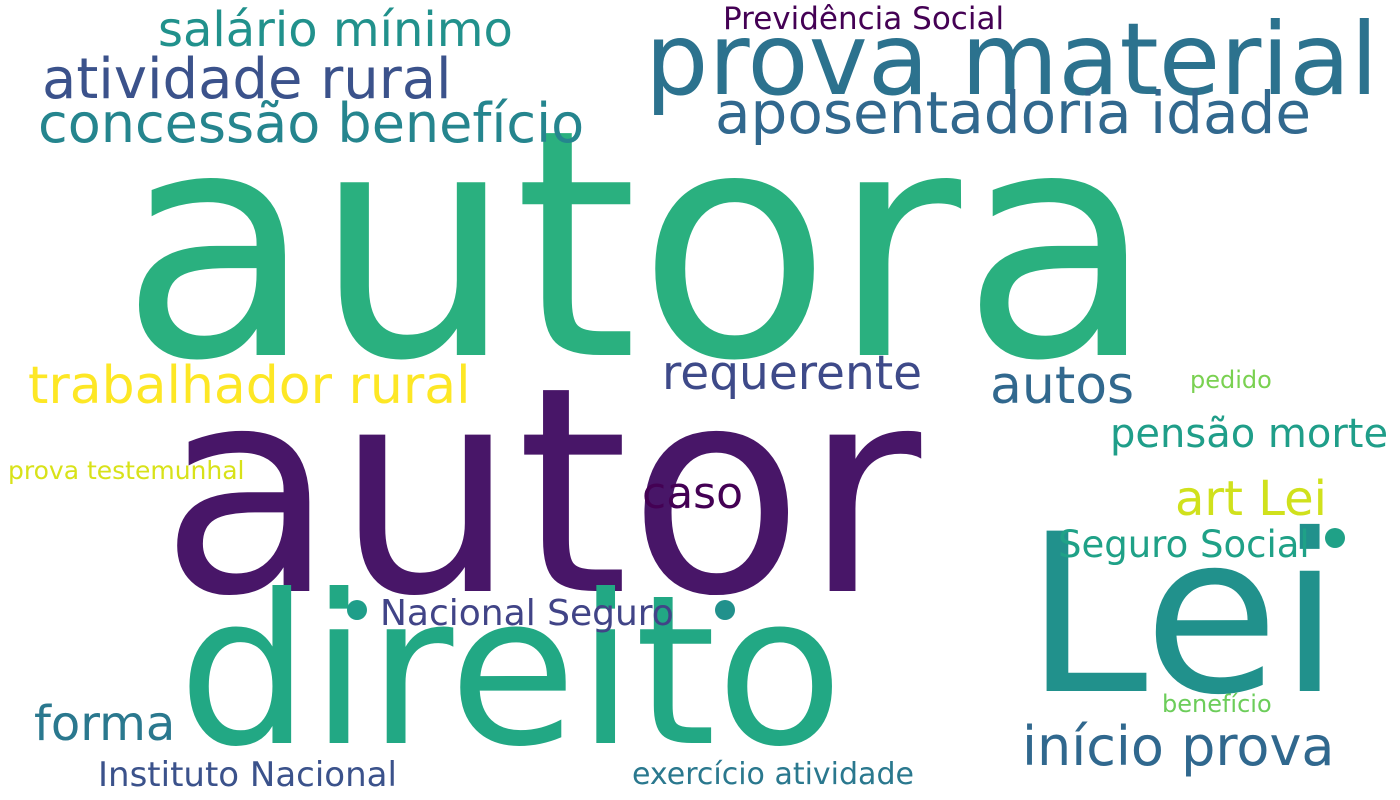 This screenshot has width=1400, height=800. Describe the element at coordinates (864, 19) in the screenshot. I see `word-previdencia-social: Previdência Social` at that location.